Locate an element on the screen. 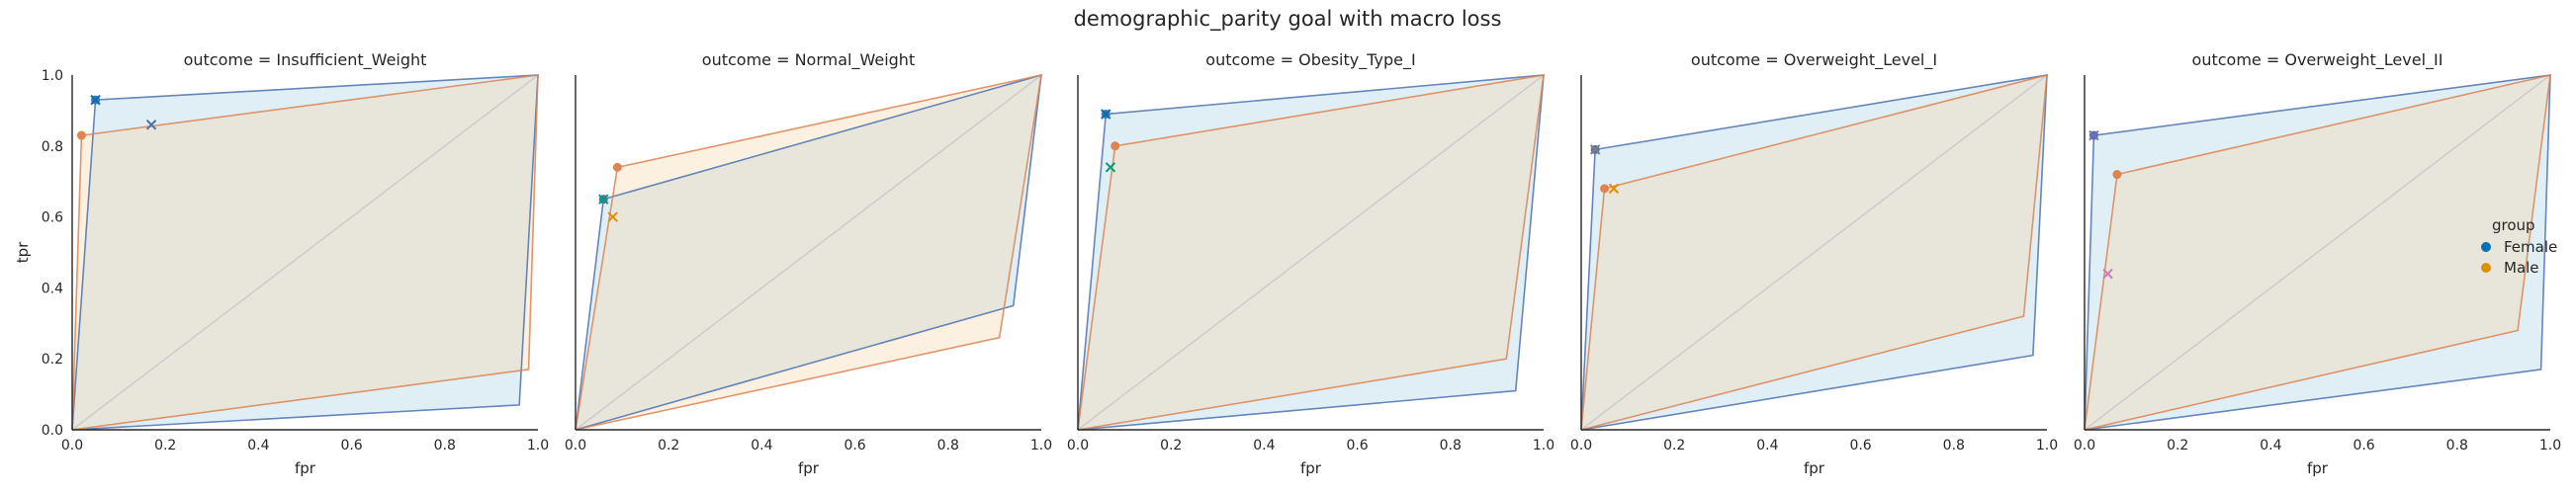  panel-title: outcome = Obesity_Type_I is located at coordinates (1310, 60).